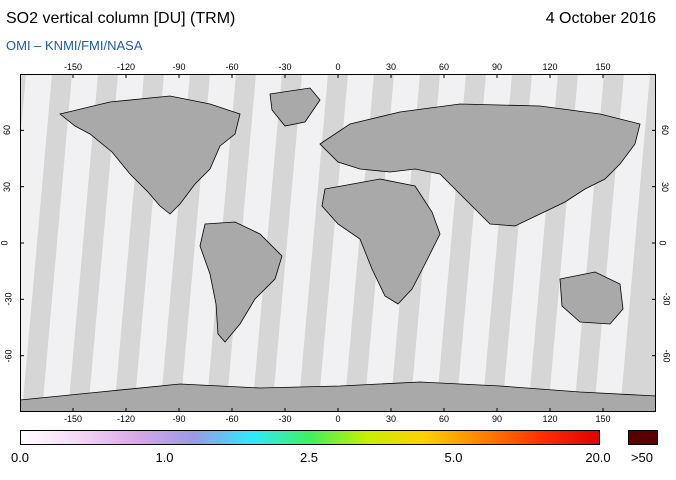 The width and height of the screenshot is (676, 480). What do you see at coordinates (20, 457) in the screenshot?
I see `colorbar-tick-label: 0.0` at bounding box center [20, 457].